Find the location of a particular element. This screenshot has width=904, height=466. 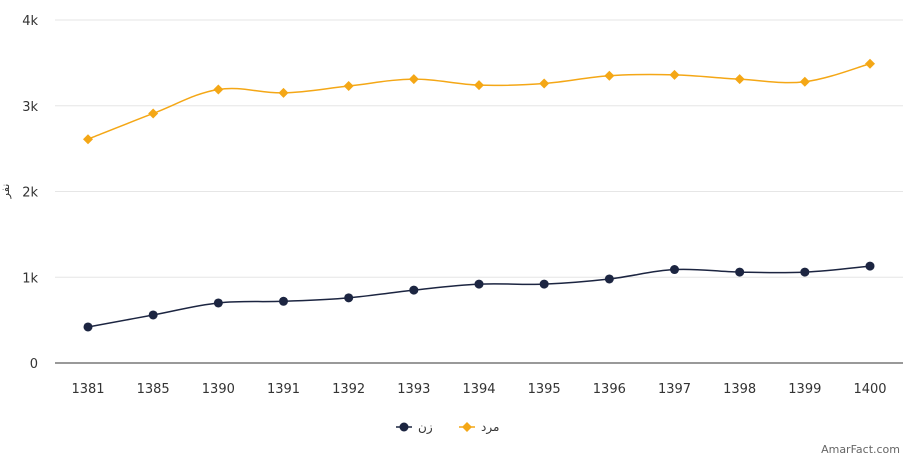

y-tick-label: 3k is located at coordinates (30, 107).